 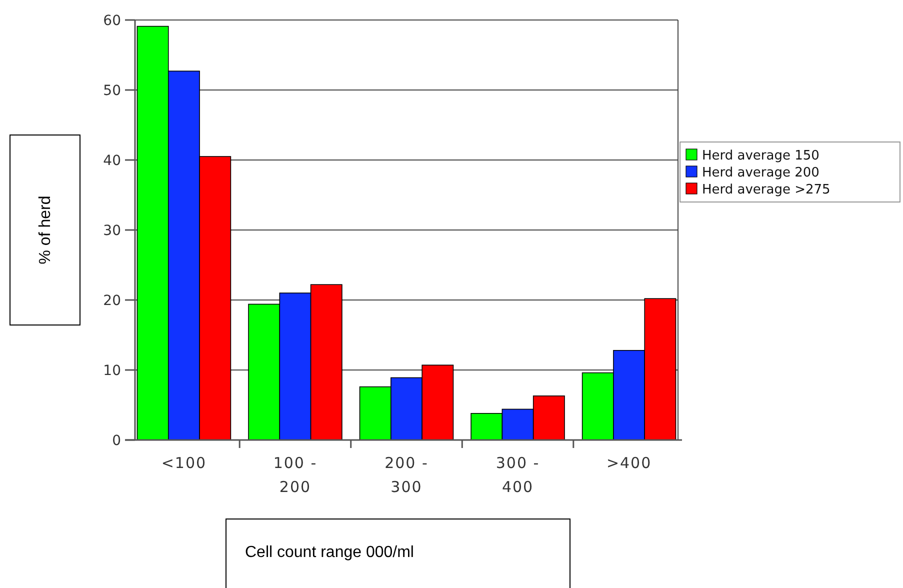 What do you see at coordinates (45, 230) in the screenshot?
I see `y-axis-title: % of herd` at bounding box center [45, 230].